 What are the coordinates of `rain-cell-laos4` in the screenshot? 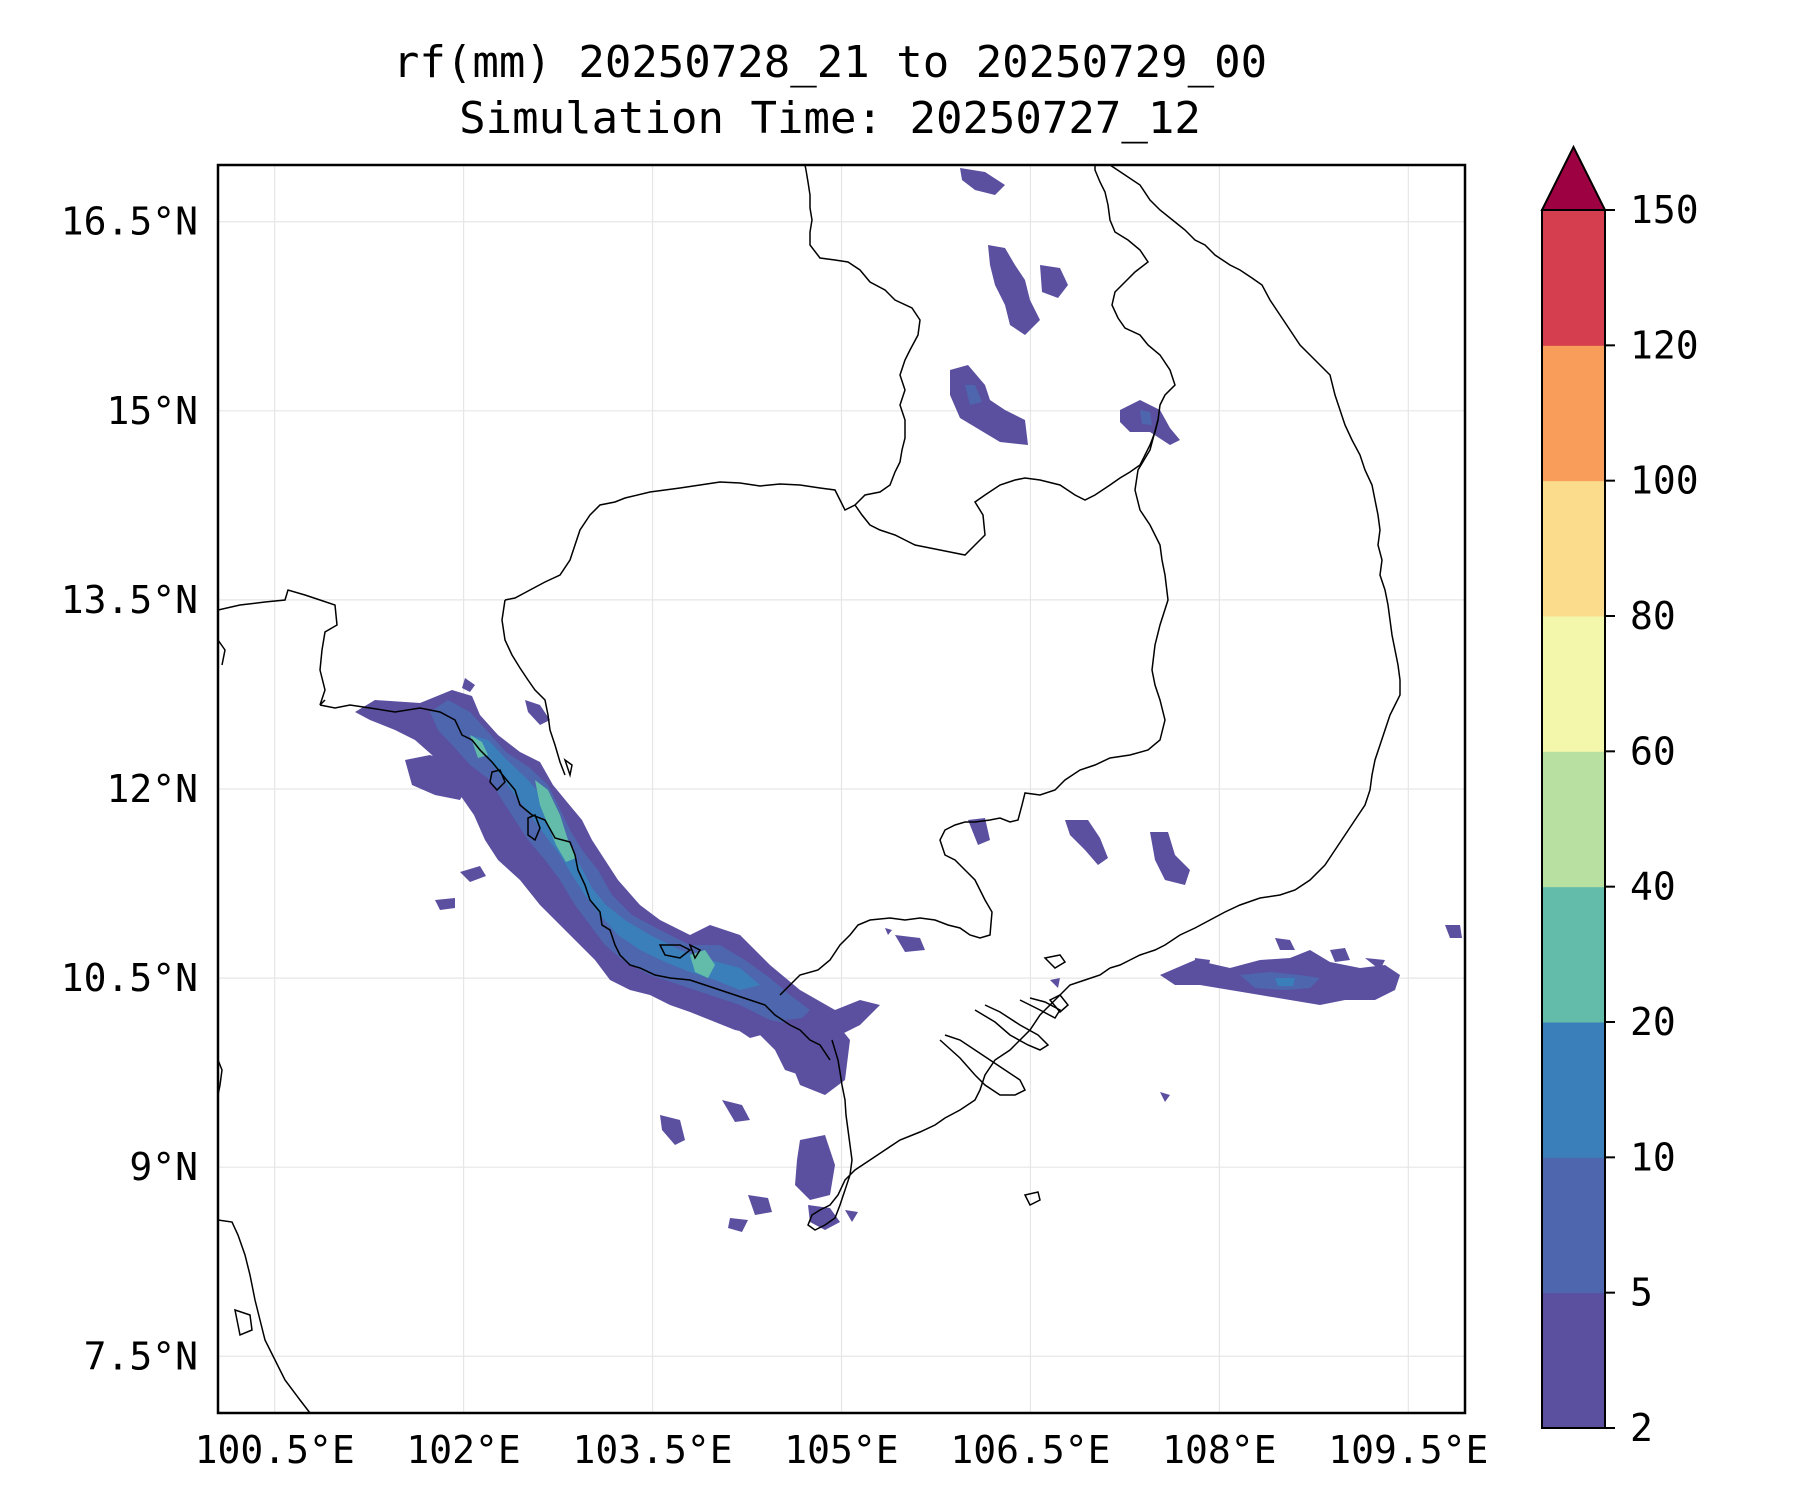 It's located at (989, 405).